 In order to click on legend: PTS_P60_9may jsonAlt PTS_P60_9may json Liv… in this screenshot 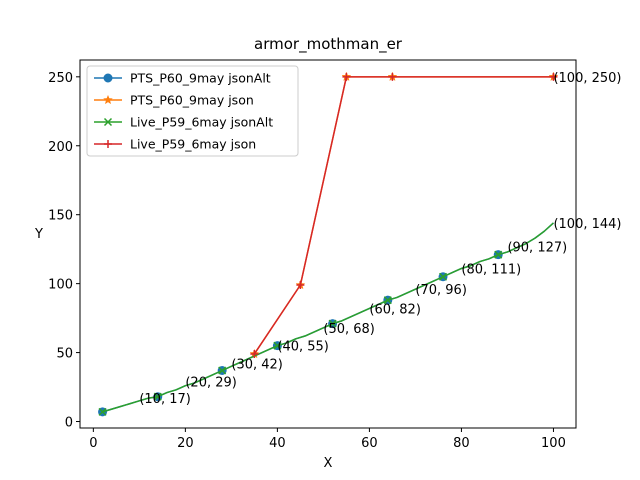, I will do `click(192, 111)`.